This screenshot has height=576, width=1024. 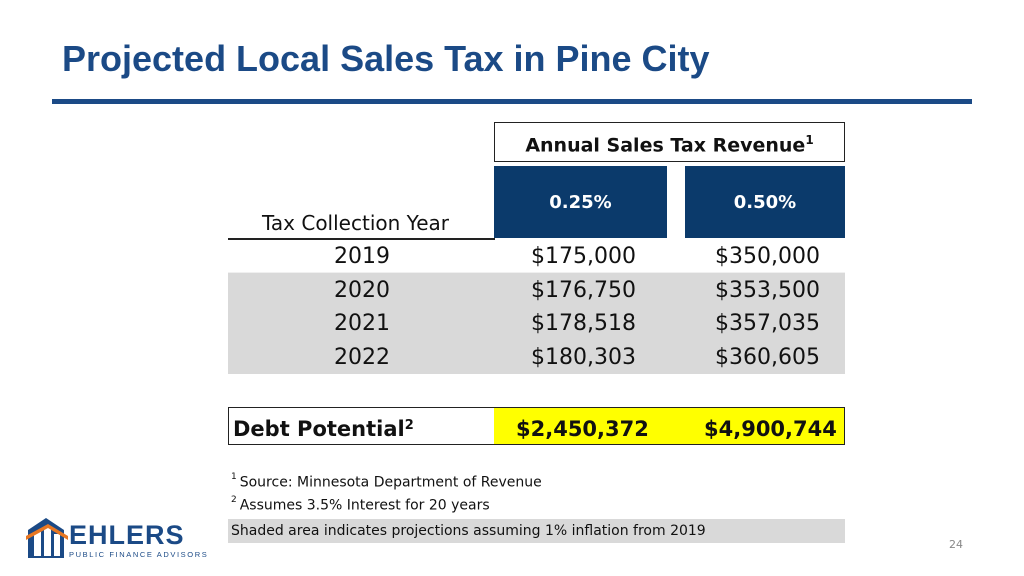 I want to click on year-cell: 2020, so click(x=362, y=290).